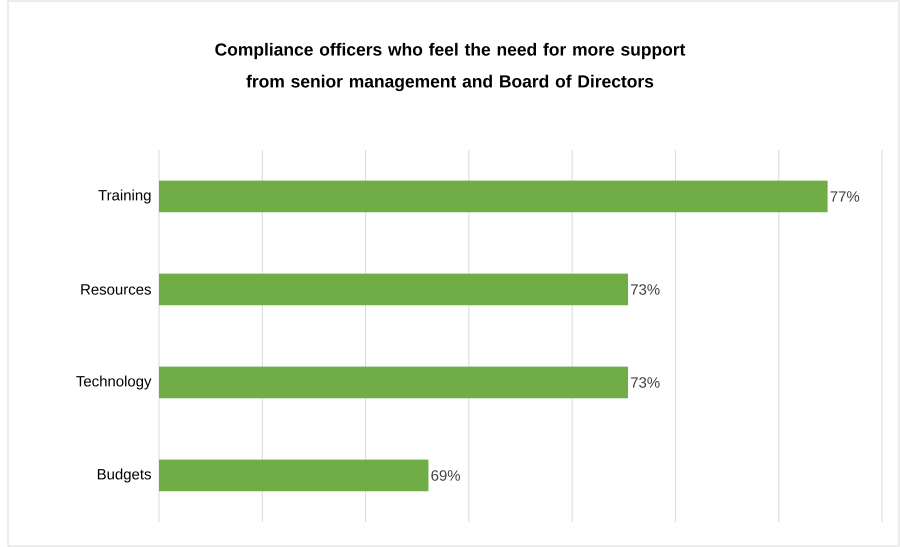 Image resolution: width=900 pixels, height=547 pixels. Describe the element at coordinates (450, 67) in the screenshot. I see `chart-title: Compliance officers who feel the need for more support from senior management and Board of Directors` at that location.